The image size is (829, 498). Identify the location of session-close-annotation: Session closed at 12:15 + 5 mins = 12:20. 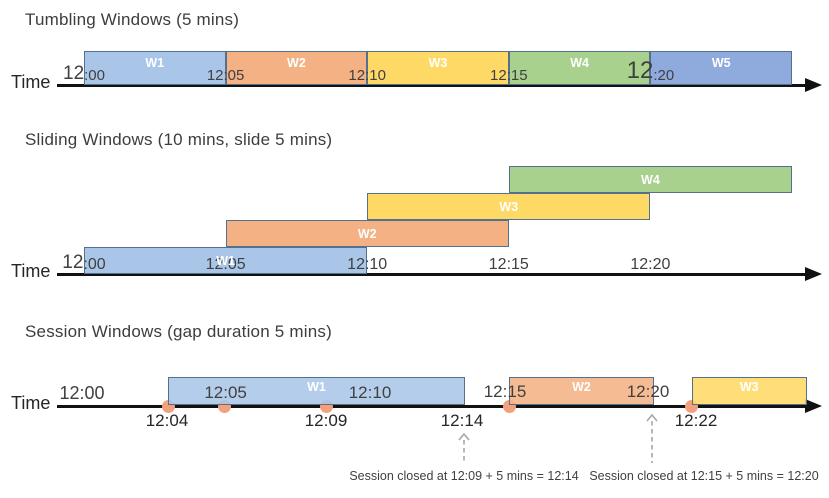
(704, 476).